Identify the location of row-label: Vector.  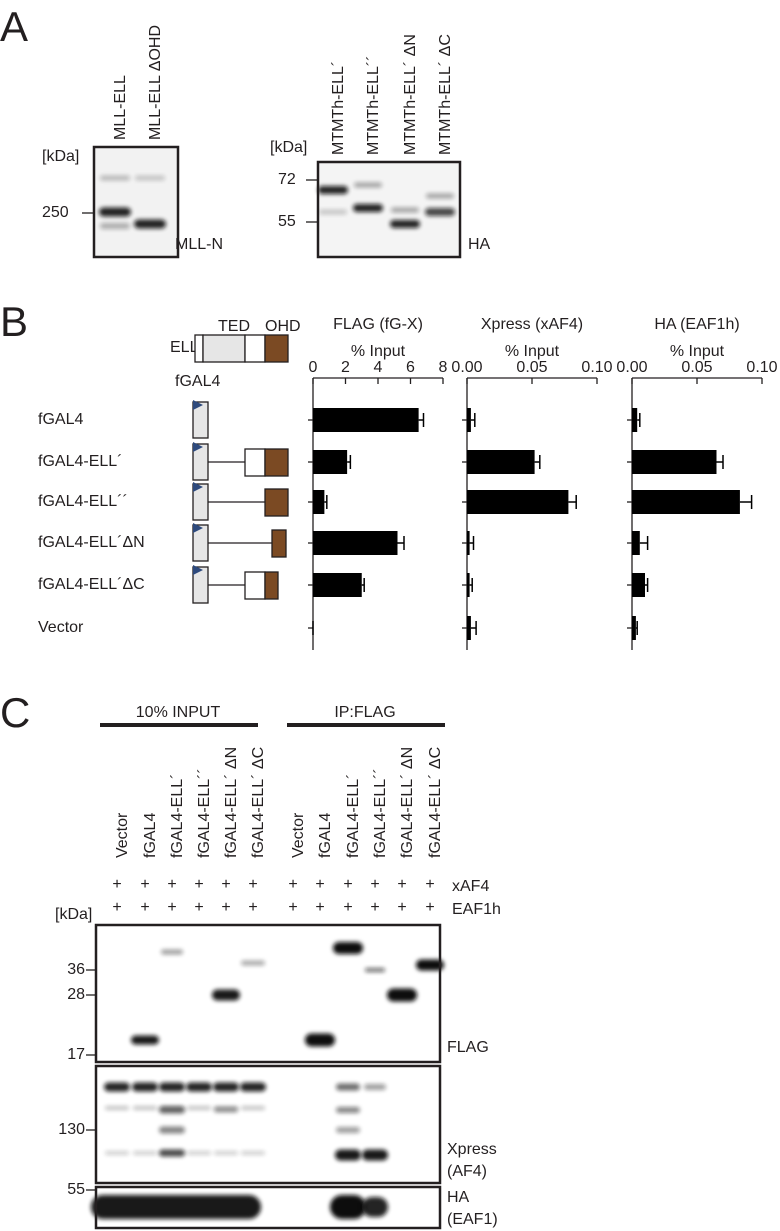
(61, 627).